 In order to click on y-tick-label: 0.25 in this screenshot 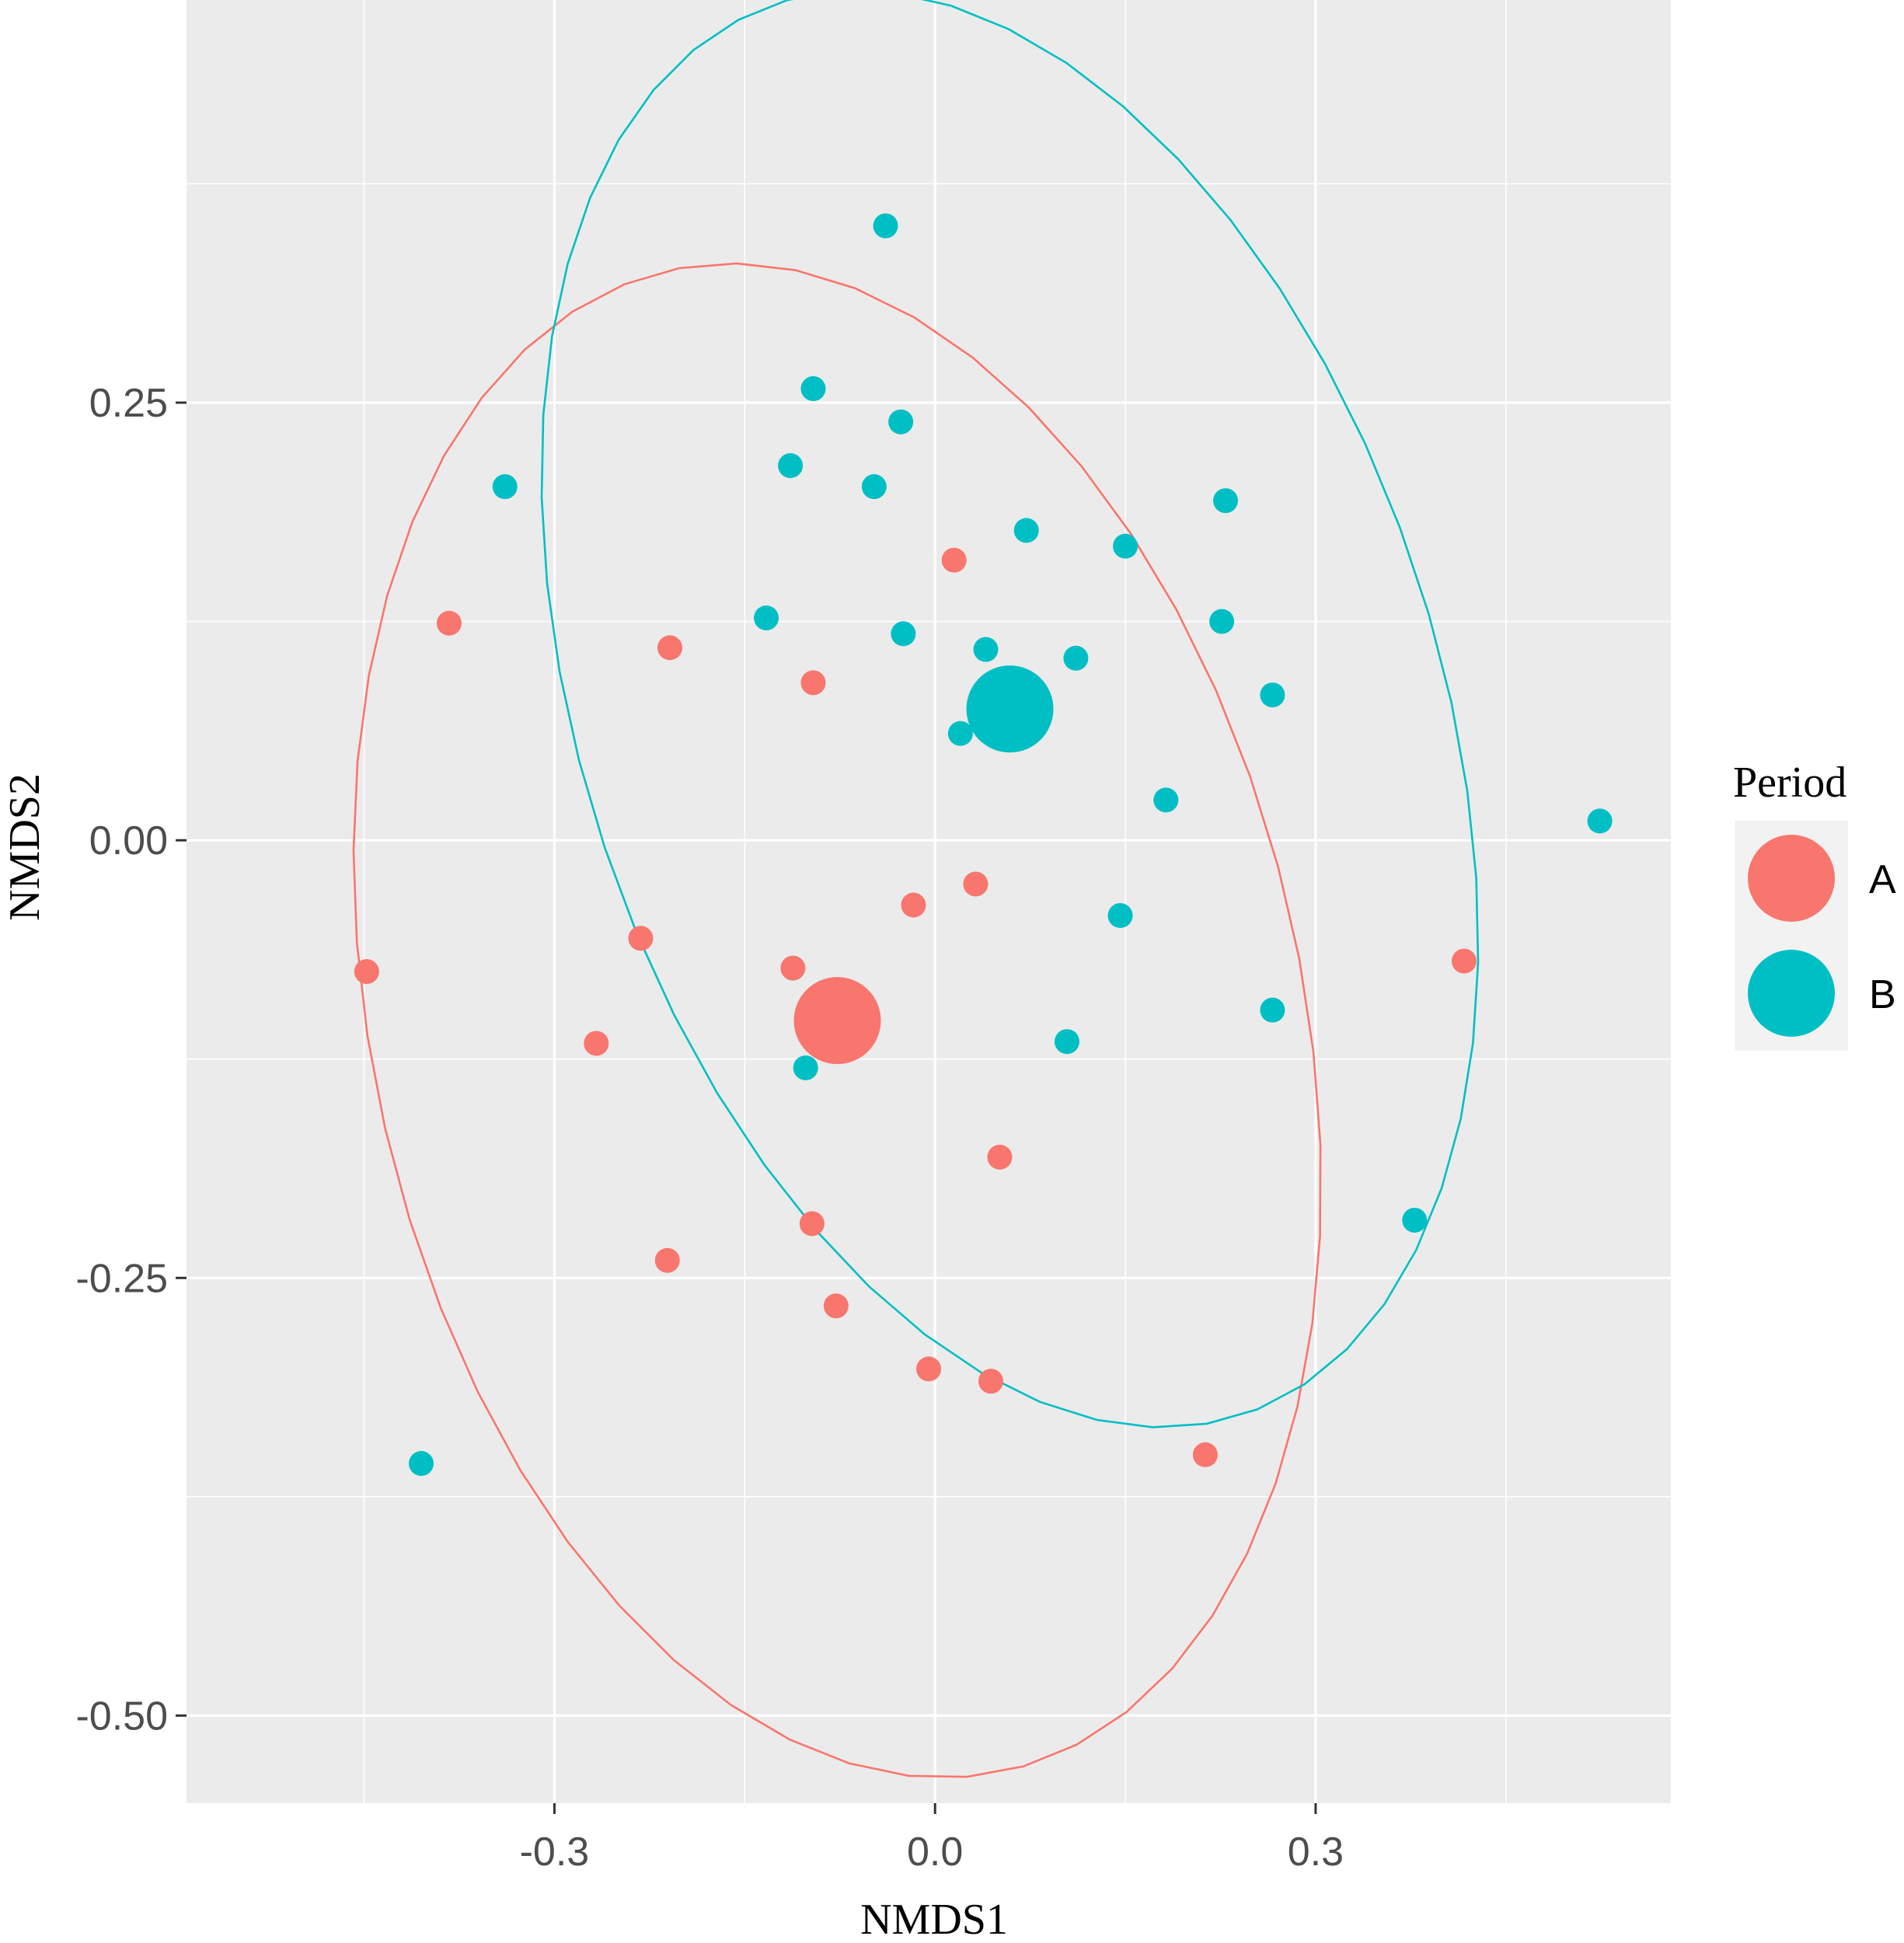, I will do `click(129, 403)`.